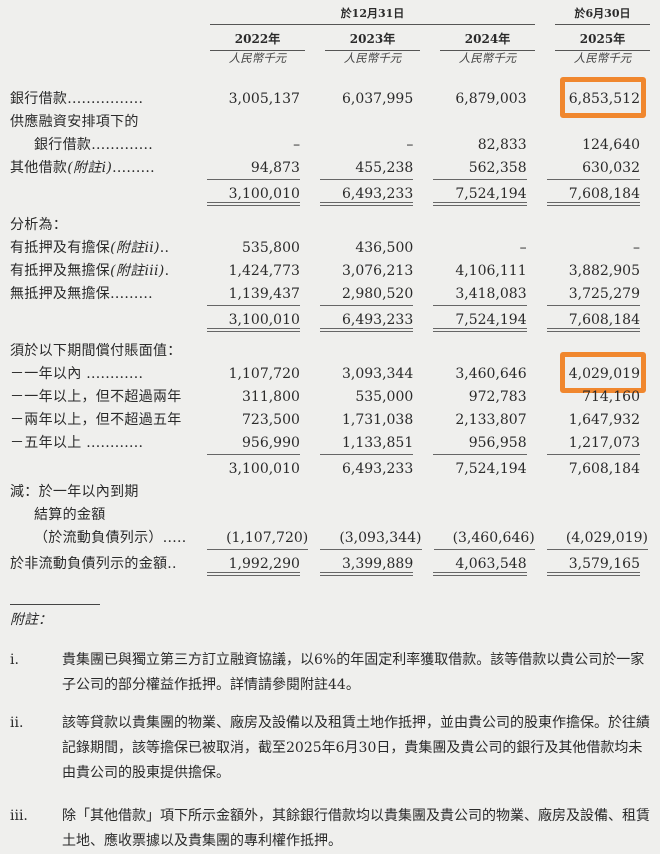 The image size is (660, 854). What do you see at coordinates (19, 816) in the screenshot?
I see `footnote-marker: iii.` at bounding box center [19, 816].